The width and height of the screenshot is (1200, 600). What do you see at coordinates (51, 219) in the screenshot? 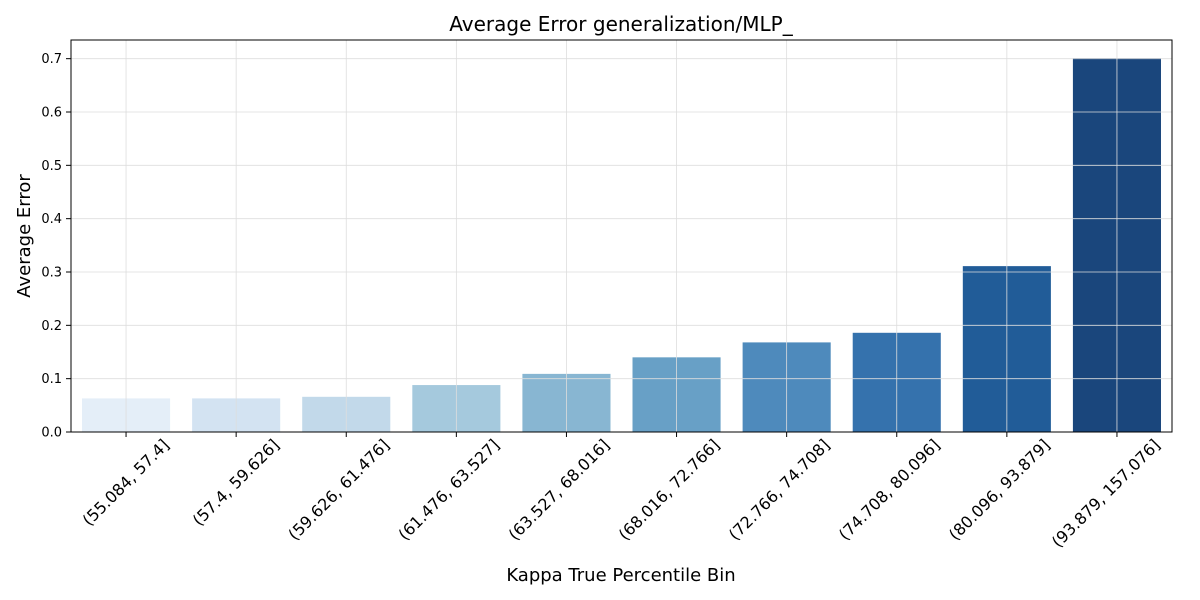
I see `y-tick-label: 0.4` at bounding box center [51, 219].